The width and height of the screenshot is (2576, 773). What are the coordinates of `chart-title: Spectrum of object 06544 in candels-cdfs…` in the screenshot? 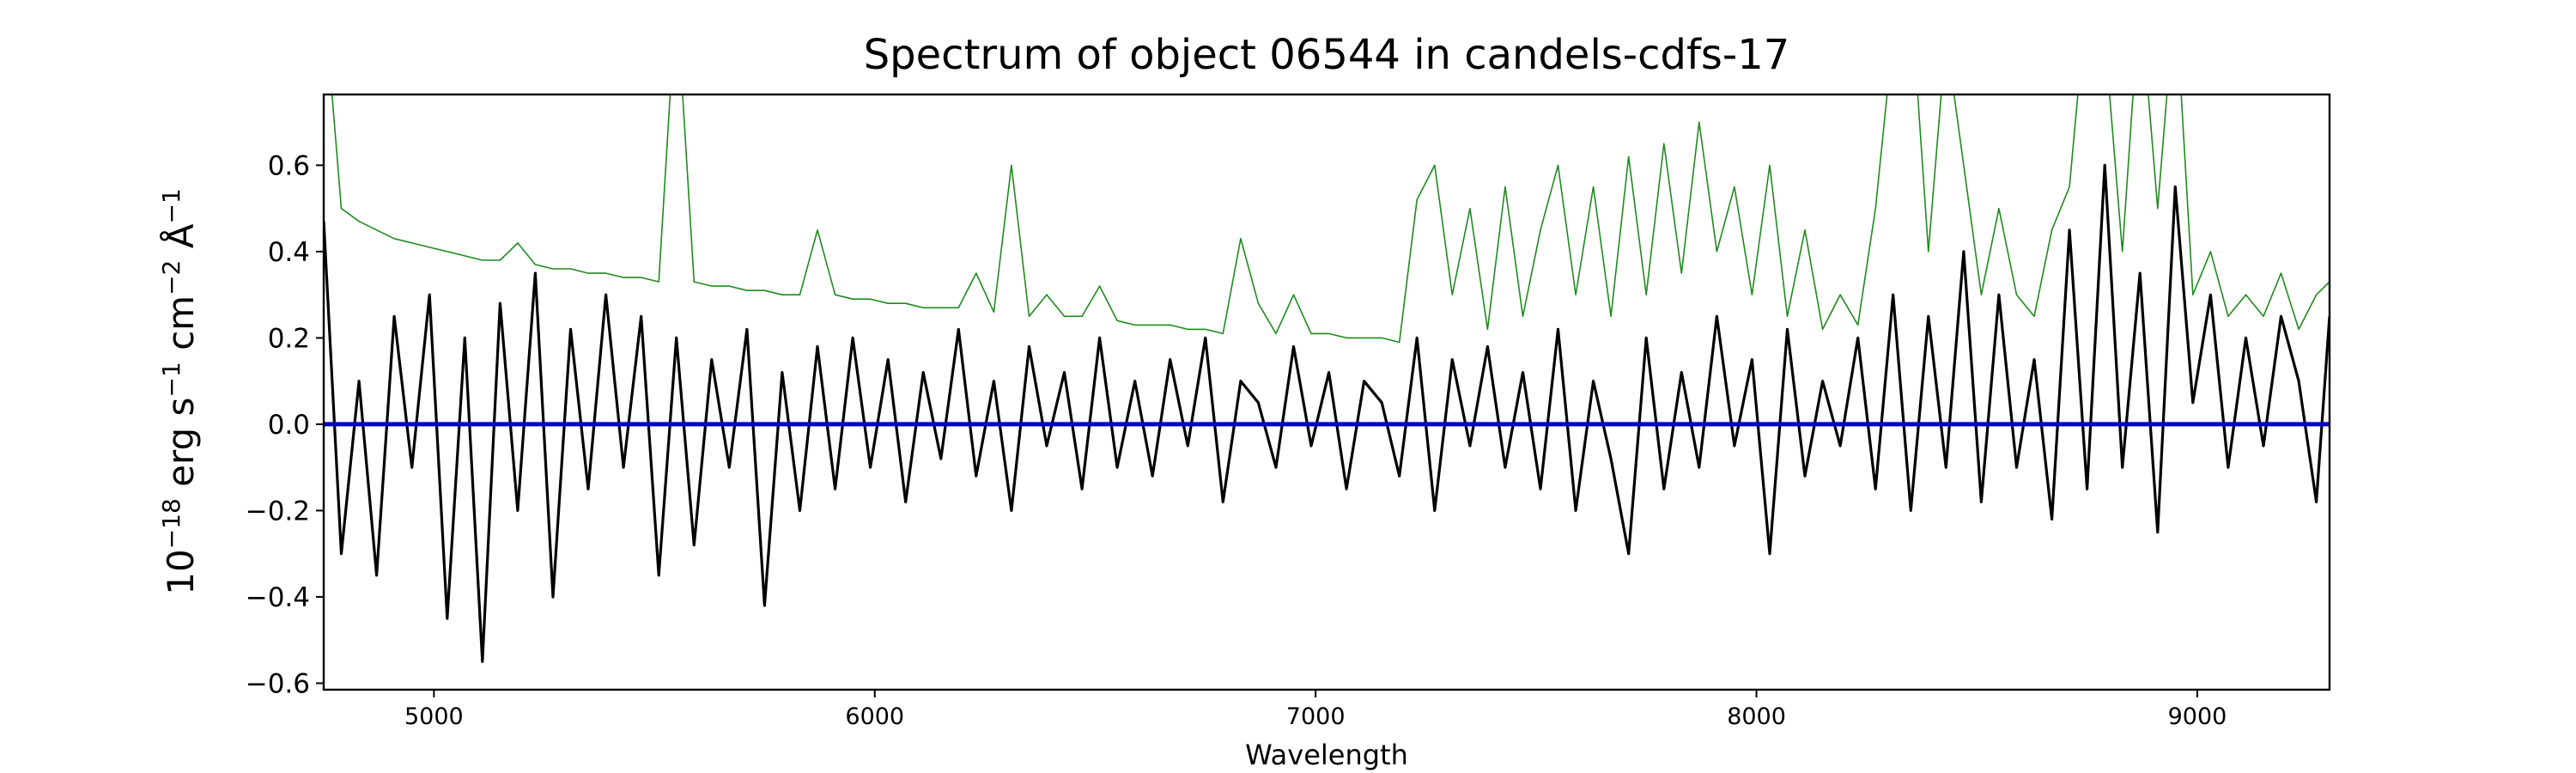 It's located at (1327, 55).